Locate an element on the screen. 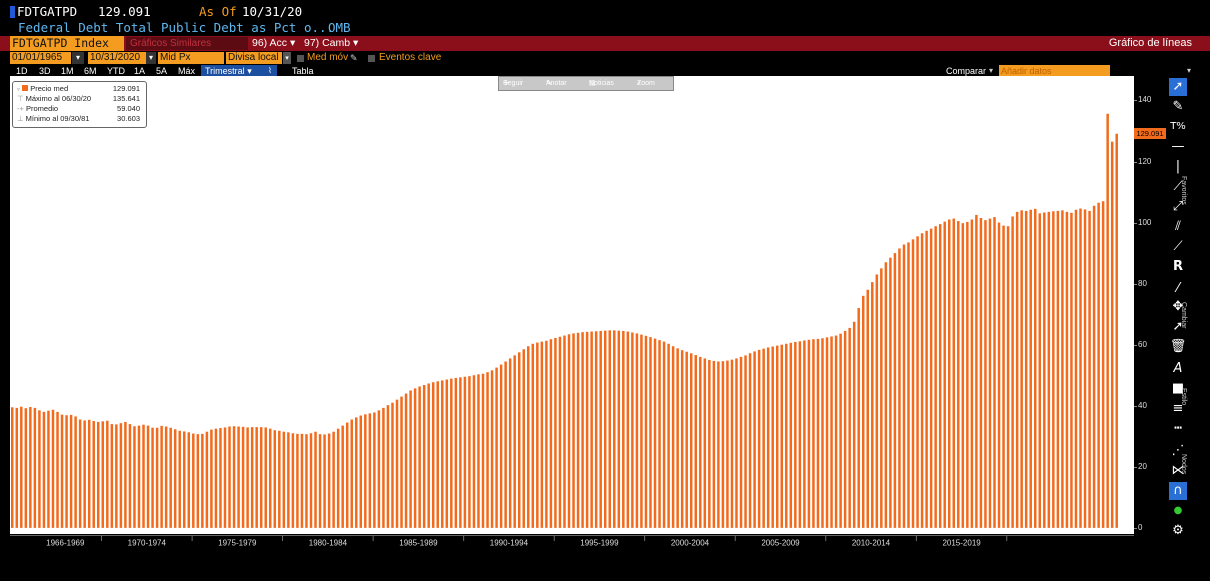 This screenshot has height=581, width=1210. zoom-label: Zoom is located at coordinates (646, 83).